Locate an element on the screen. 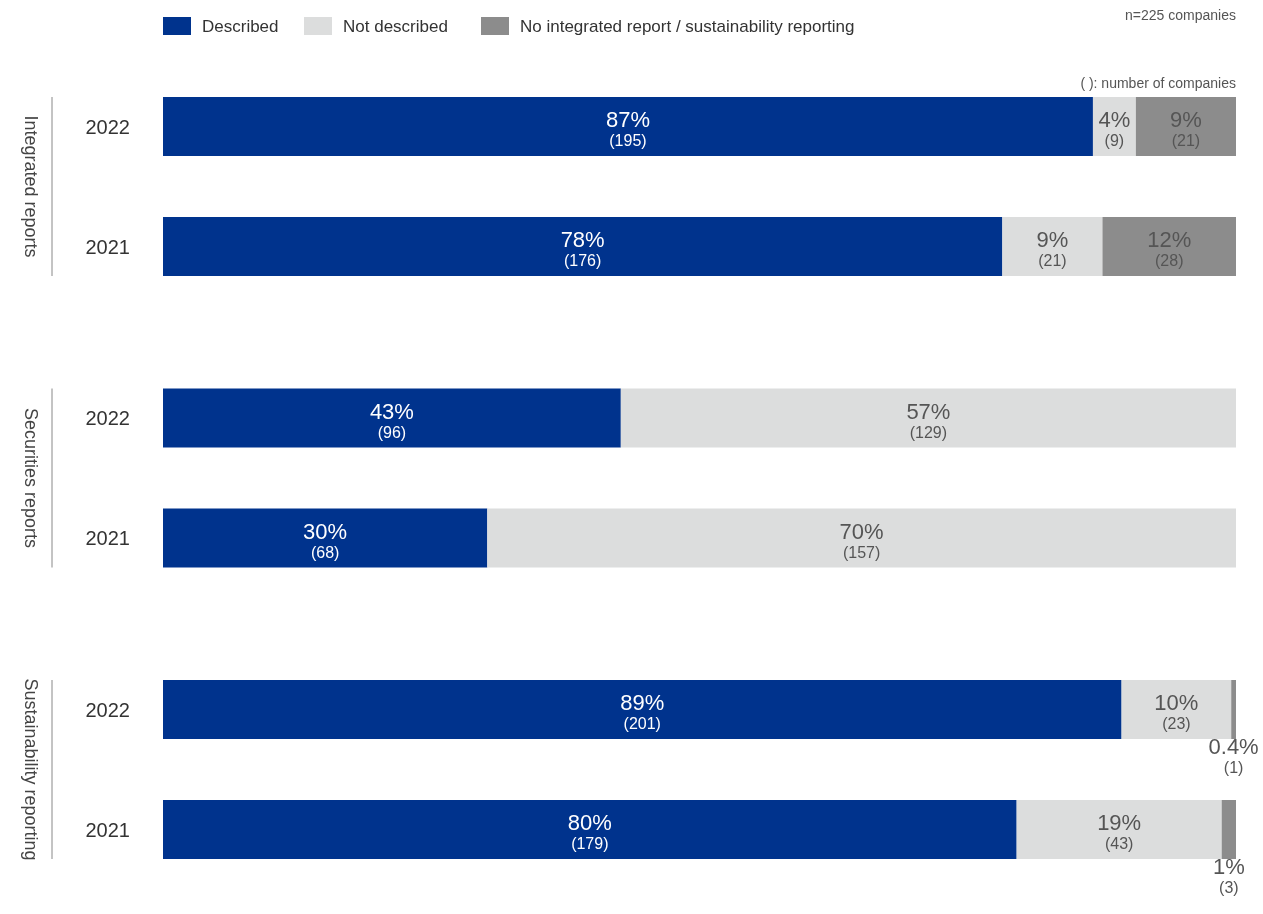  data-label: 78% (176) is located at coordinates (582, 248).